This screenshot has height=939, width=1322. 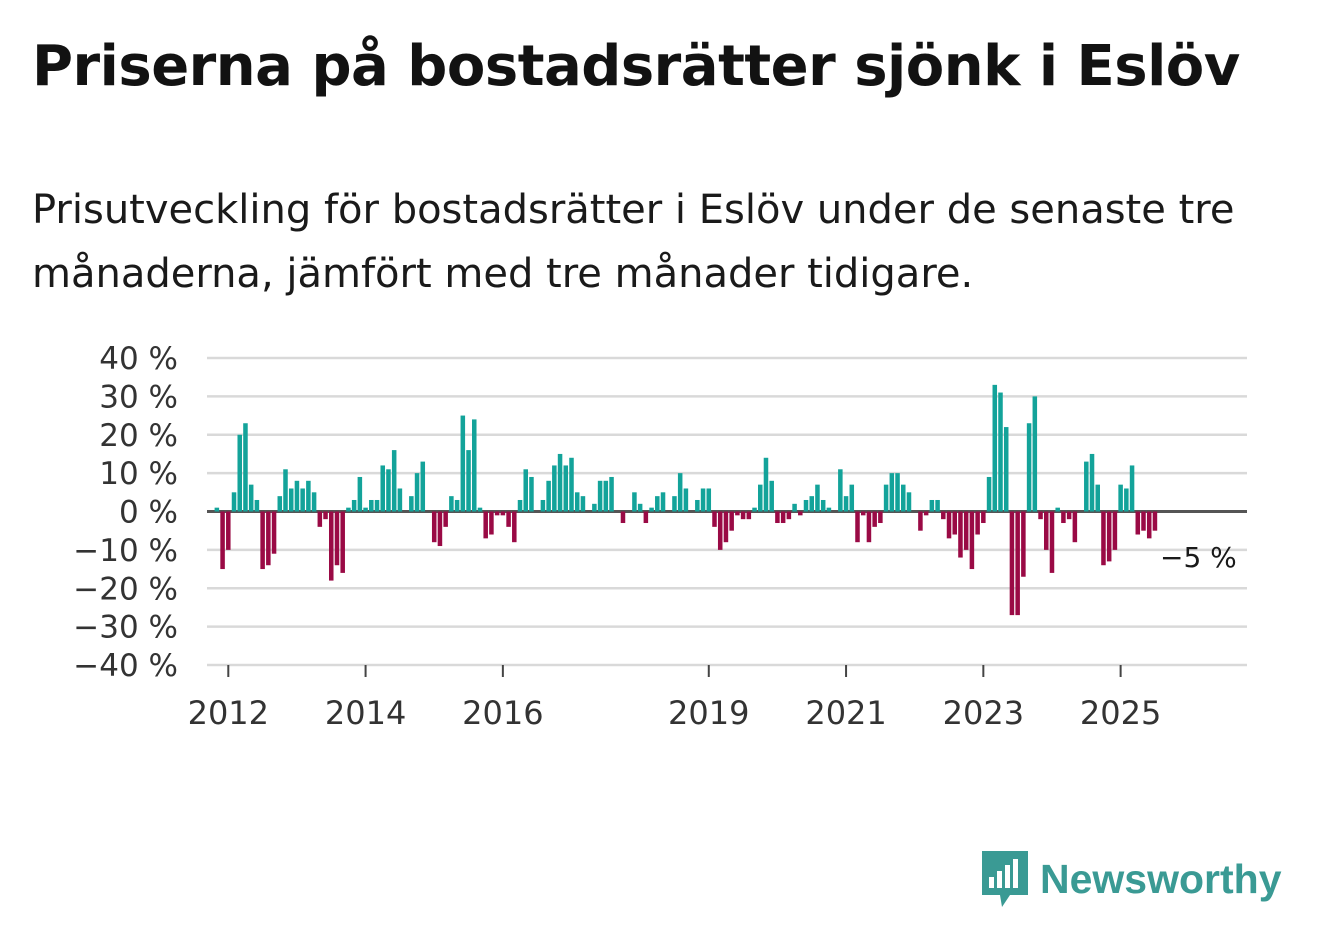 What do you see at coordinates (636, 66) in the screenshot?
I see `chart-title: Priserna på bostadsrätter sjönk i Eslöv` at bounding box center [636, 66].